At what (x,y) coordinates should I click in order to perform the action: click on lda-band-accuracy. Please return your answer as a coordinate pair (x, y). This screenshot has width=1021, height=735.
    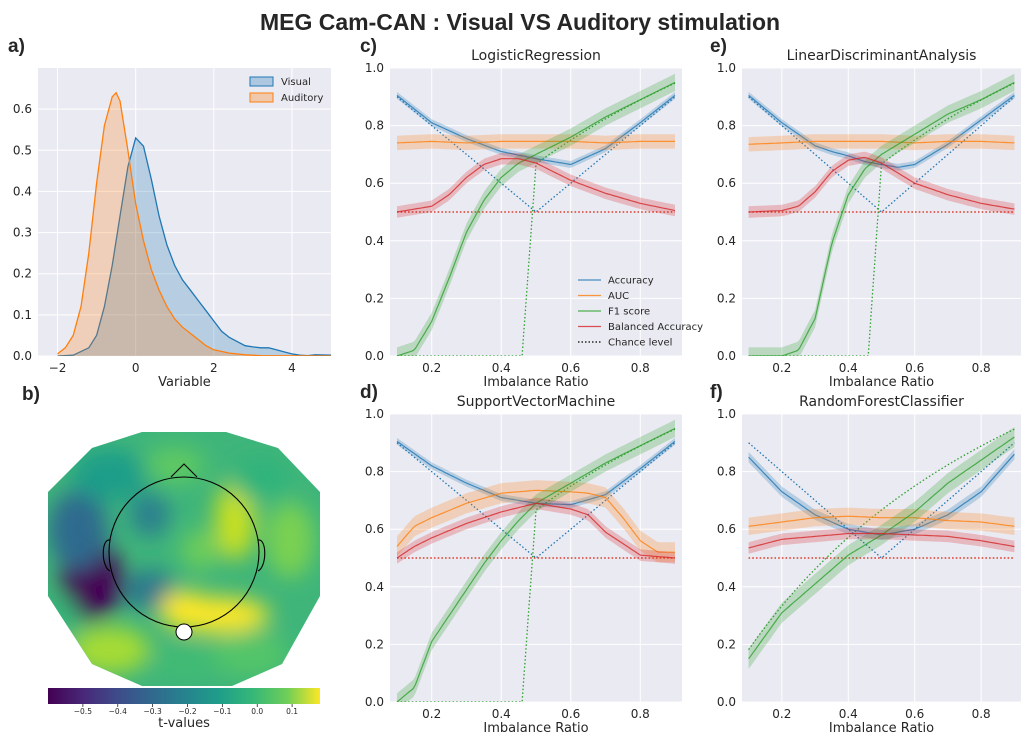
    Looking at the image, I should click on (881, 131).